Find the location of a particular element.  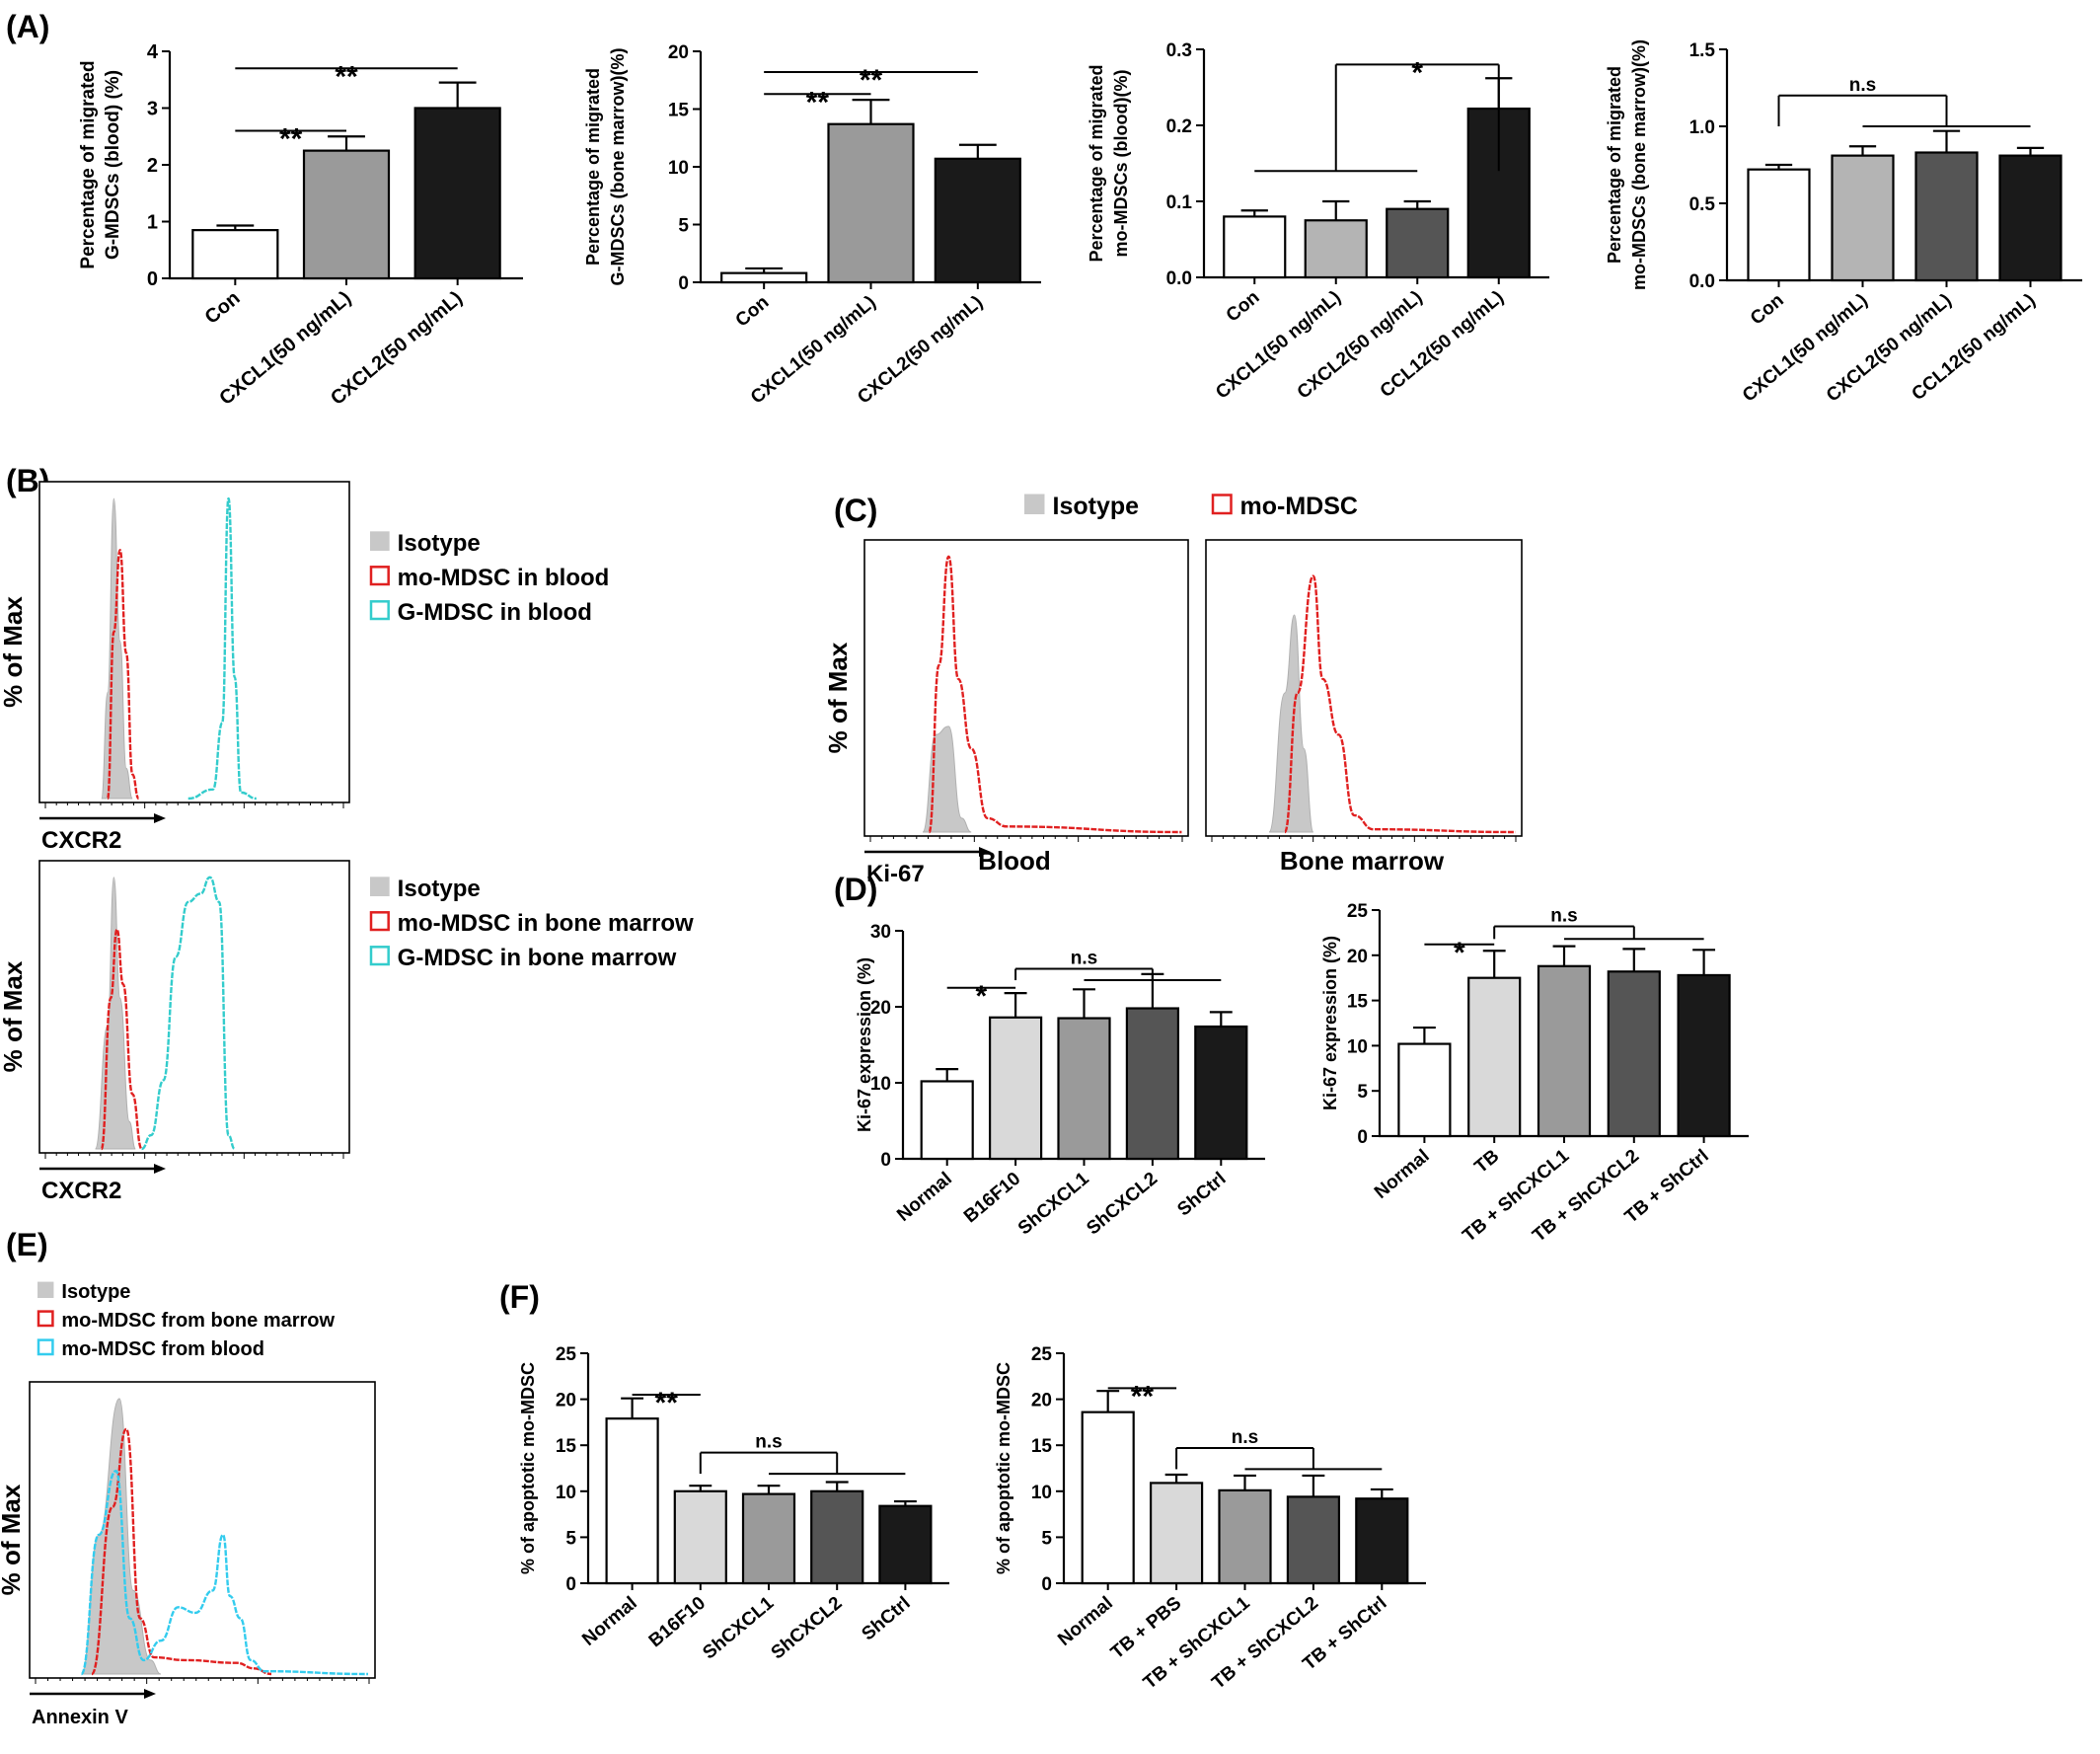

y-axis-label: Percentage of migrated is located at coordinates (593, 167).